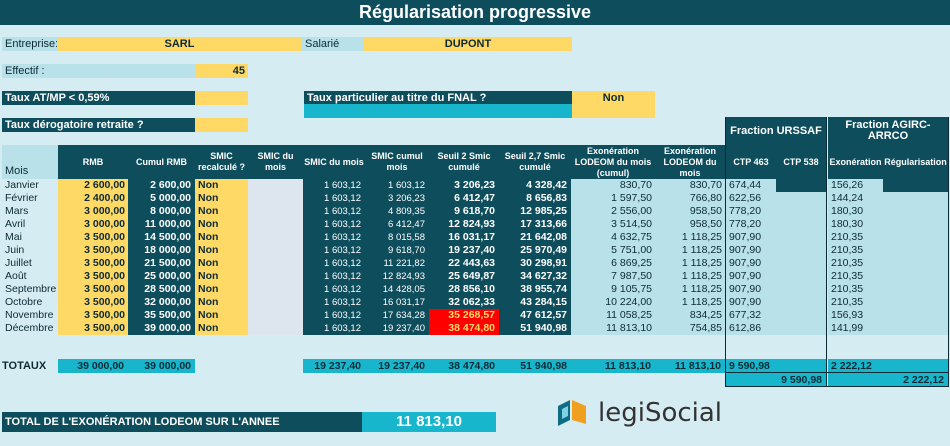 This screenshot has height=446, width=950. I want to click on totals-divider, so click(837, 372).